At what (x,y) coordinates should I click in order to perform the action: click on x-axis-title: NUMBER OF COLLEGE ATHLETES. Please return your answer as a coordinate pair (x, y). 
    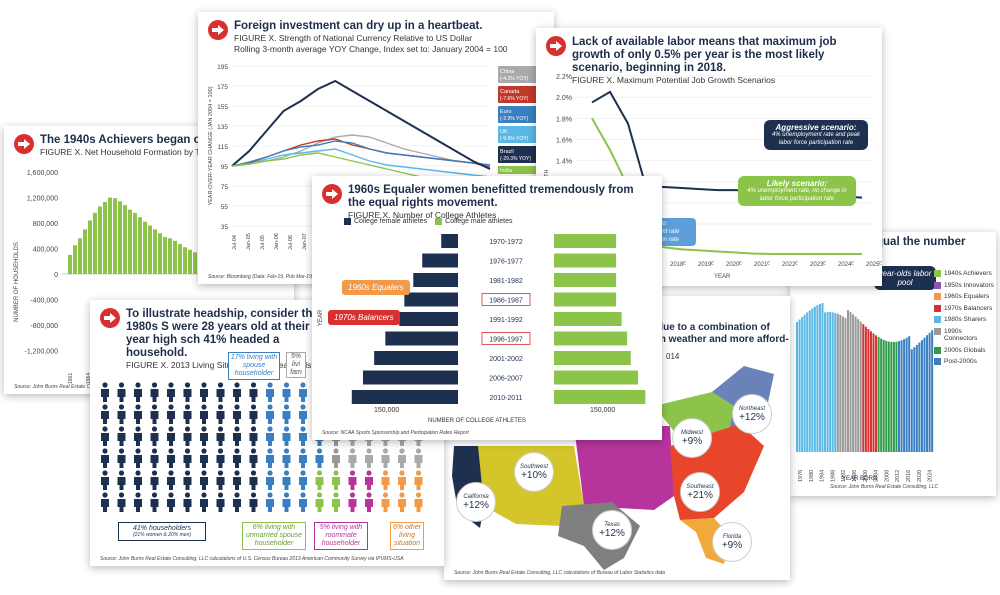
    Looking at the image, I should click on (477, 421).